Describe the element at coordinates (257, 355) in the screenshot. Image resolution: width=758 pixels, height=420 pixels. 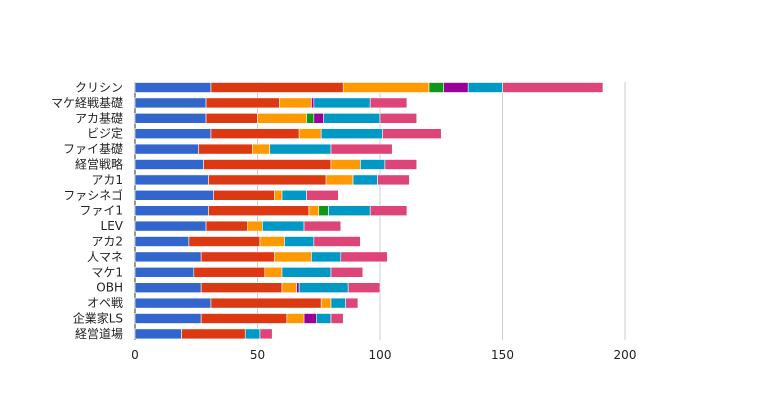
I see `x-tick-label: 50` at that location.